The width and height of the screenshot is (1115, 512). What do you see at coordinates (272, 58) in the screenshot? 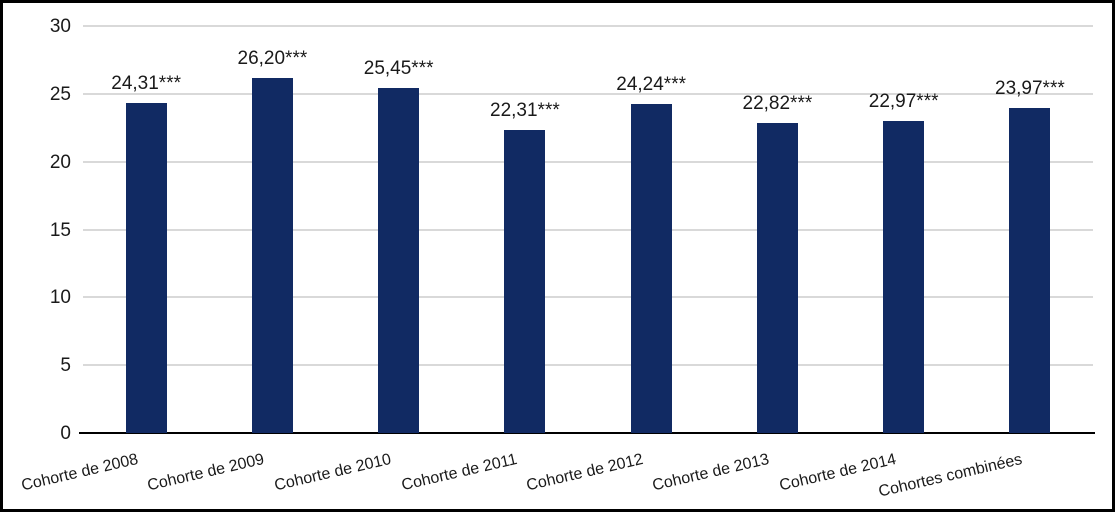
I see `bar-value-label: 26,20***` at bounding box center [272, 58].